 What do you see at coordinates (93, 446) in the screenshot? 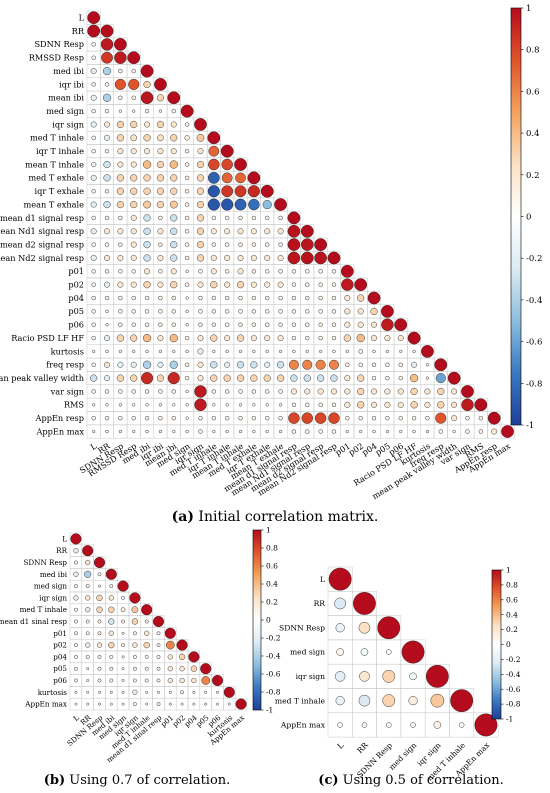
I see `column-label: L` at bounding box center [93, 446].